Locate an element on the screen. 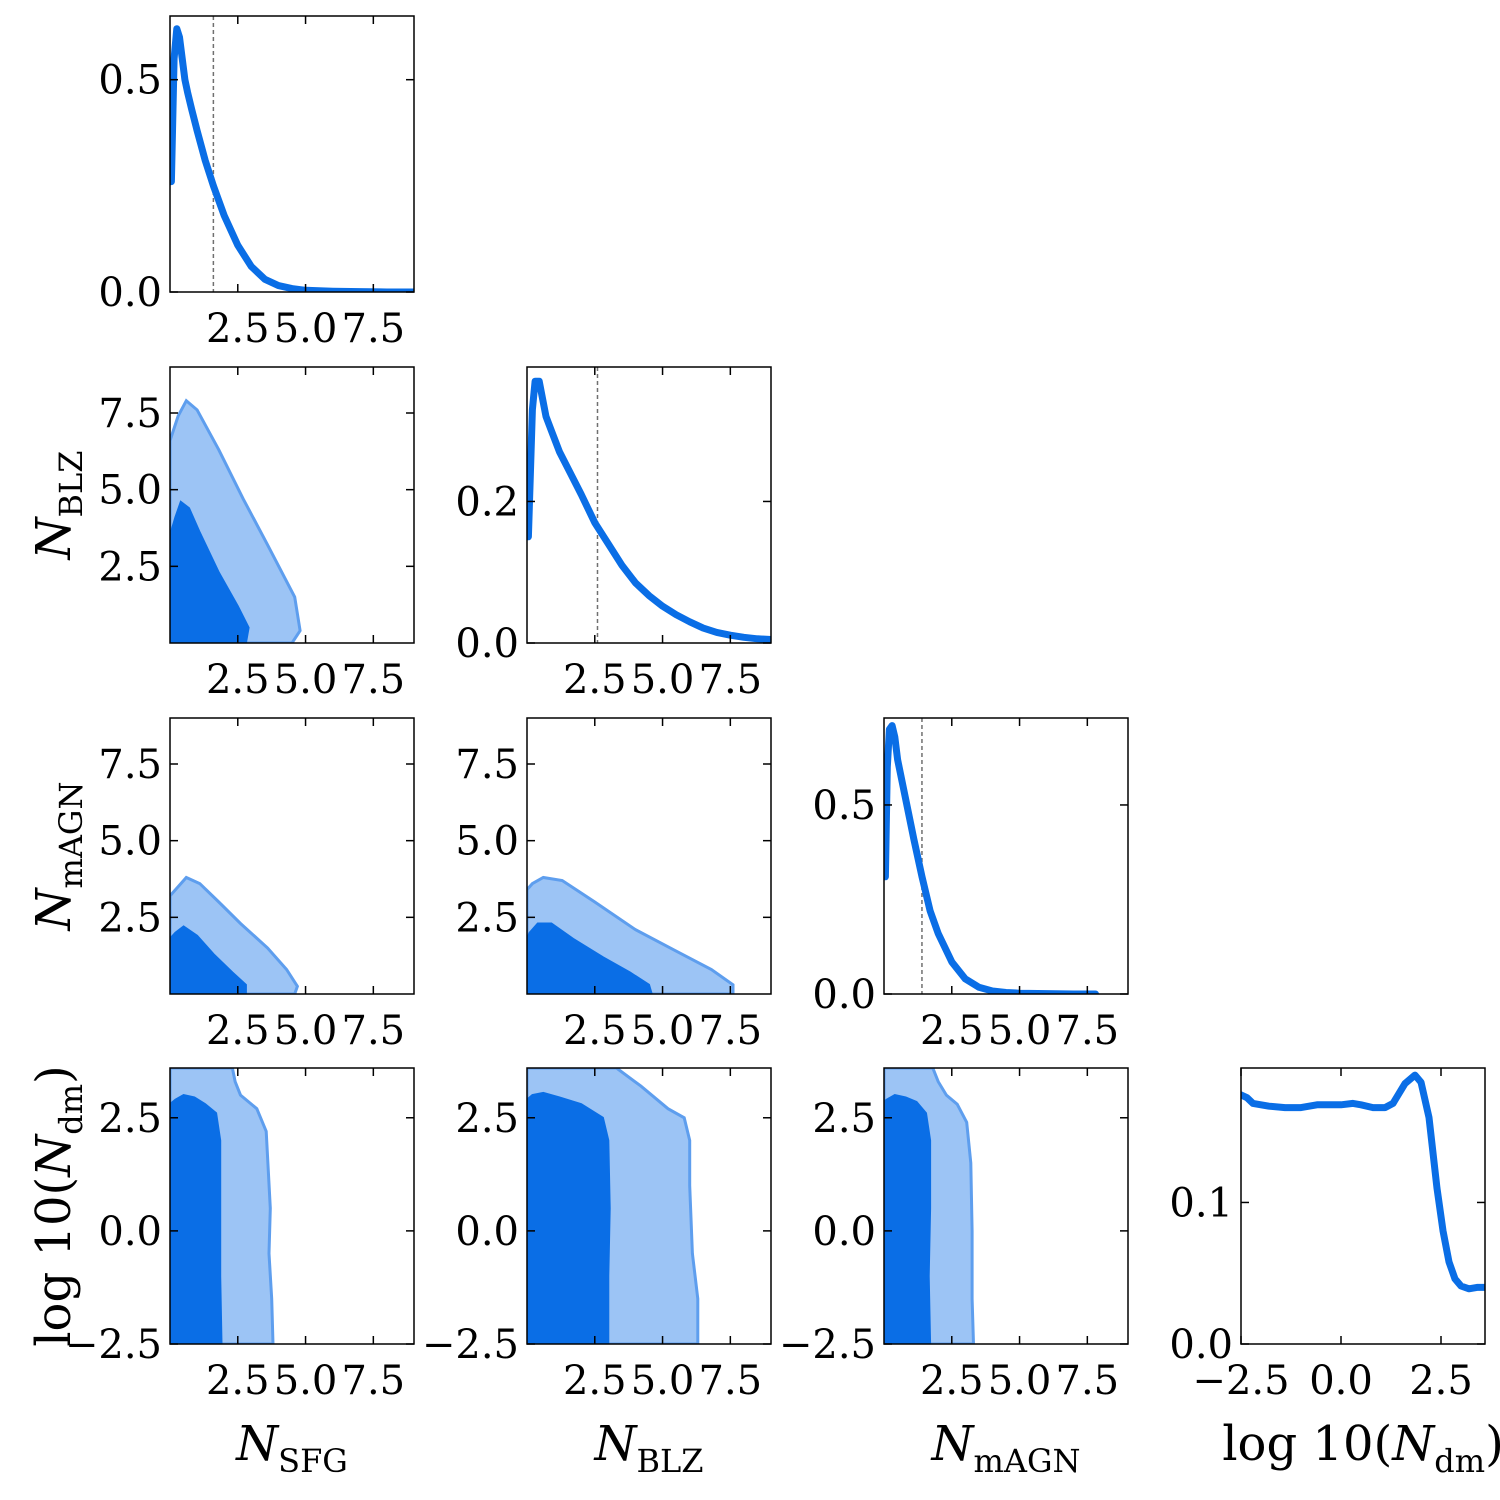 The width and height of the screenshot is (1500, 1500). joint-panel-blz-magn is located at coordinates (649, 856).